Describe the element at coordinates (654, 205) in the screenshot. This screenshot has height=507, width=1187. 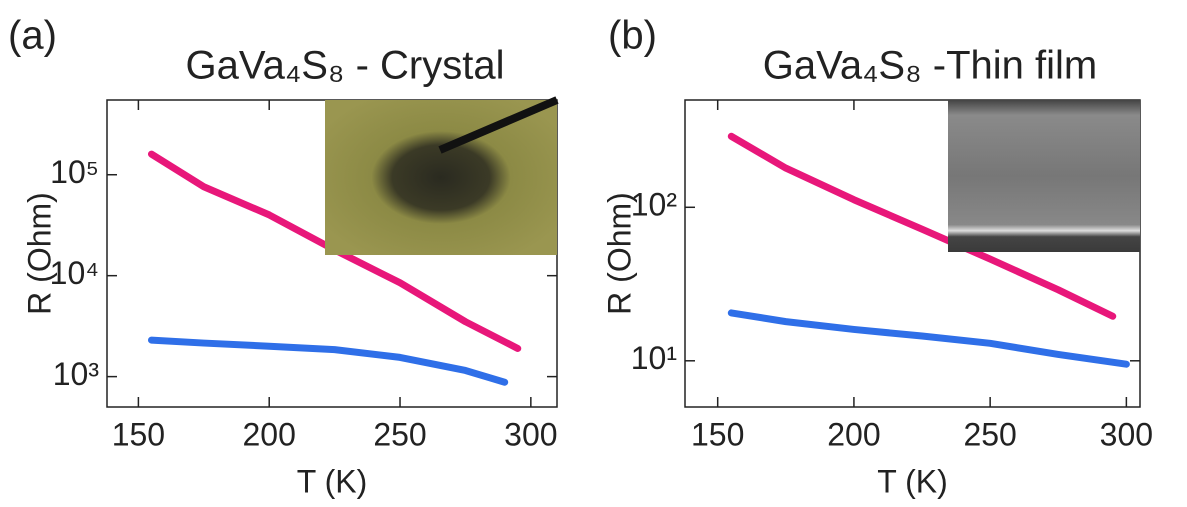
I see `y-tick-label: 10²` at that location.